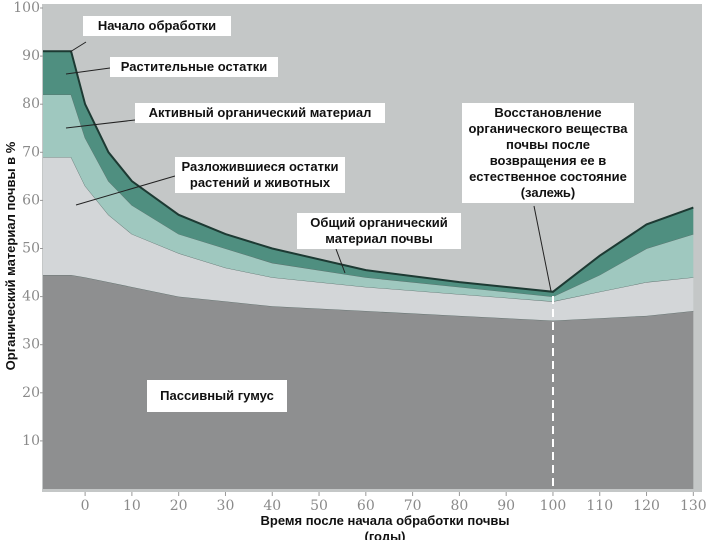 The width and height of the screenshot is (720, 540). I want to click on x-tick-label: 50, so click(319, 506).